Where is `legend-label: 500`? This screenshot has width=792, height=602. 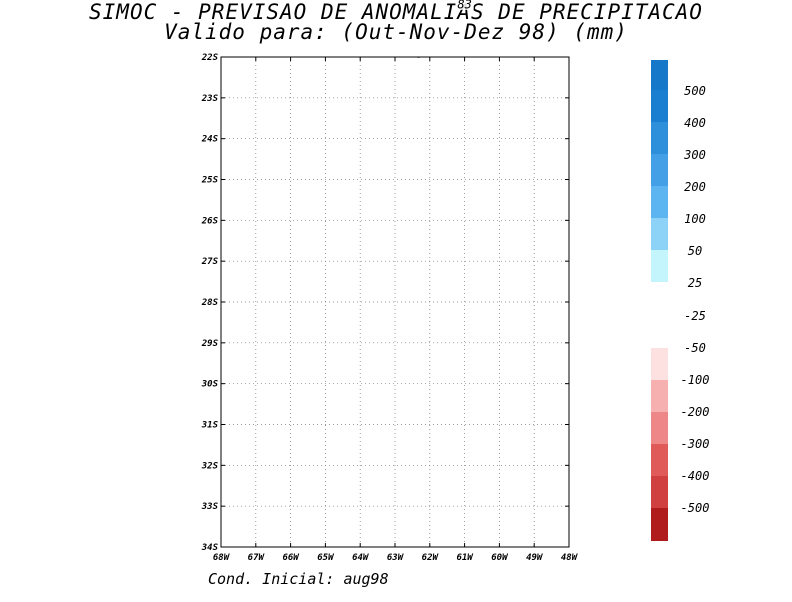
legend-label: 500 is located at coordinates (695, 91).